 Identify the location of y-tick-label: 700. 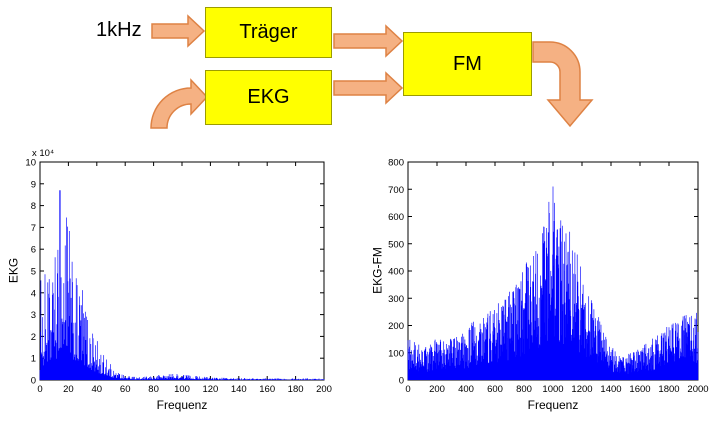
(396, 190).